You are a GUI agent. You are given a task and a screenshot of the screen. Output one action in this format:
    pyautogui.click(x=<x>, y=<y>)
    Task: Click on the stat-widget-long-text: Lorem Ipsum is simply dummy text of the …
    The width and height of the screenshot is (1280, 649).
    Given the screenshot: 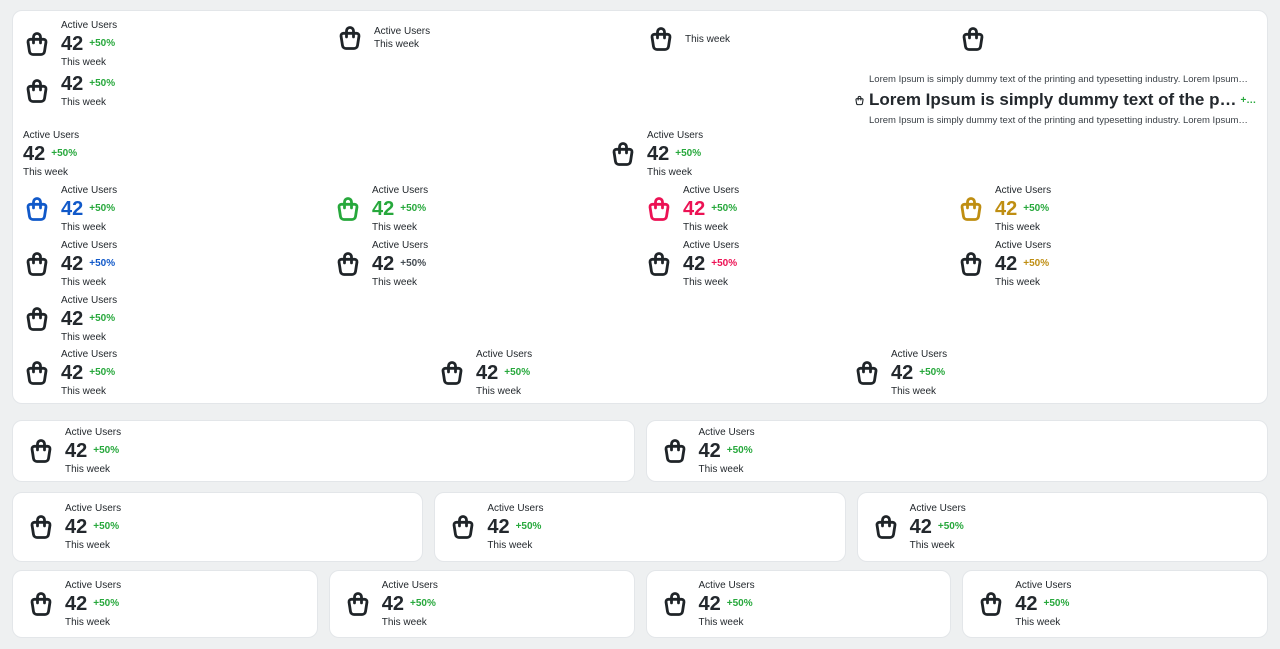 What is the action you would take?
    pyautogui.click(x=1061, y=100)
    